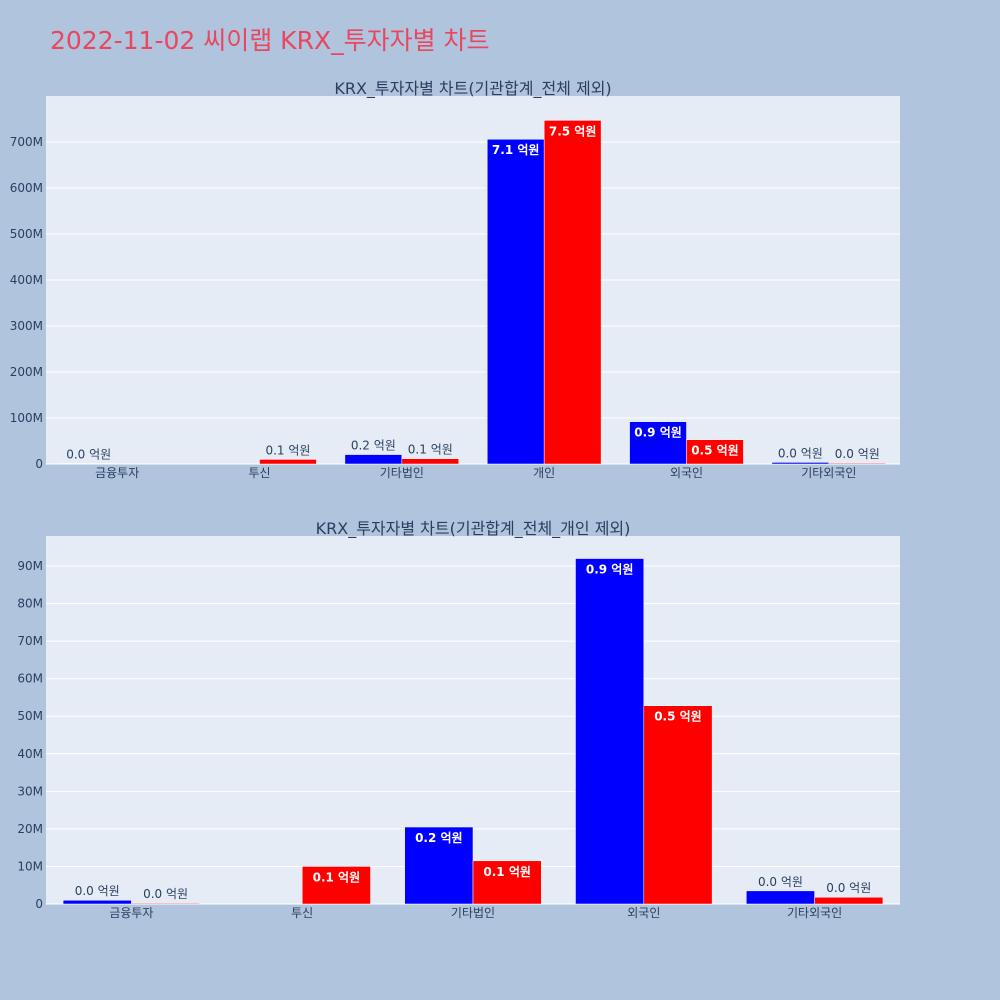 This screenshot has height=1000, width=1000. I want to click on main-title: 2022-11-02 씨이랩 KRX_투자자별 차트, so click(270, 40).